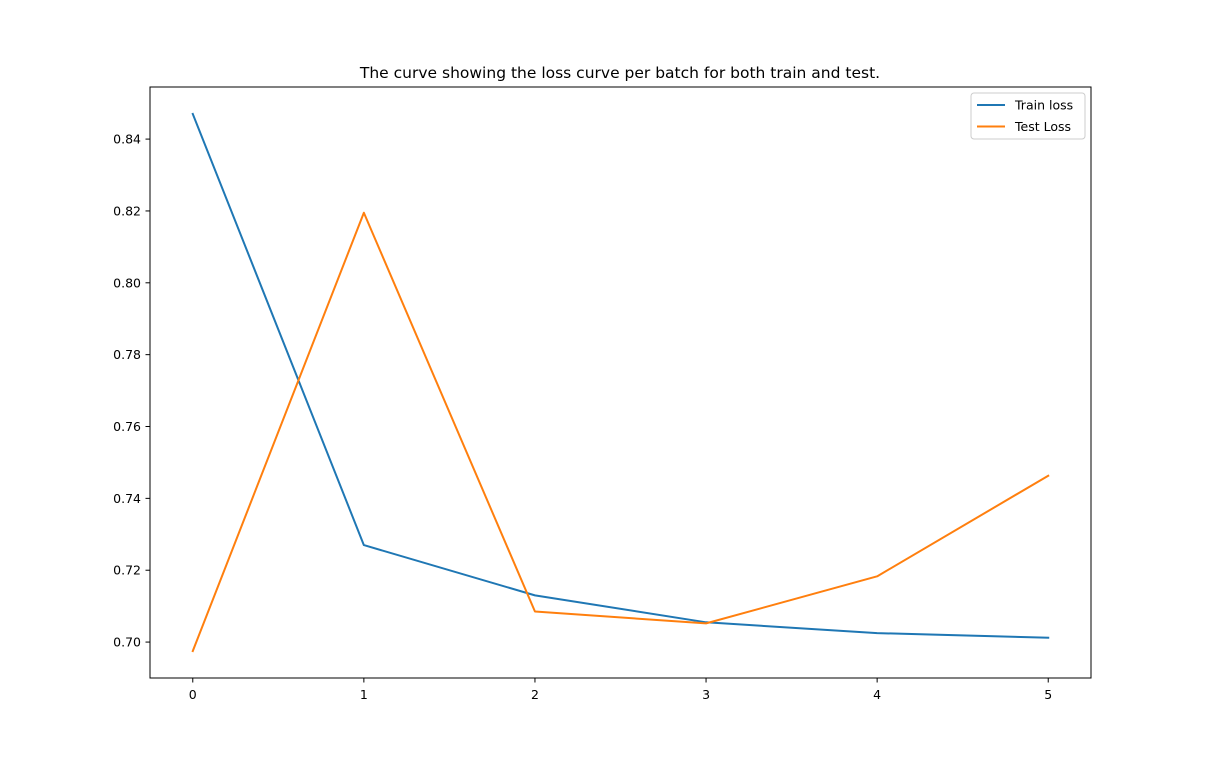  I want to click on legend-label: Test Loss, so click(1042, 126).